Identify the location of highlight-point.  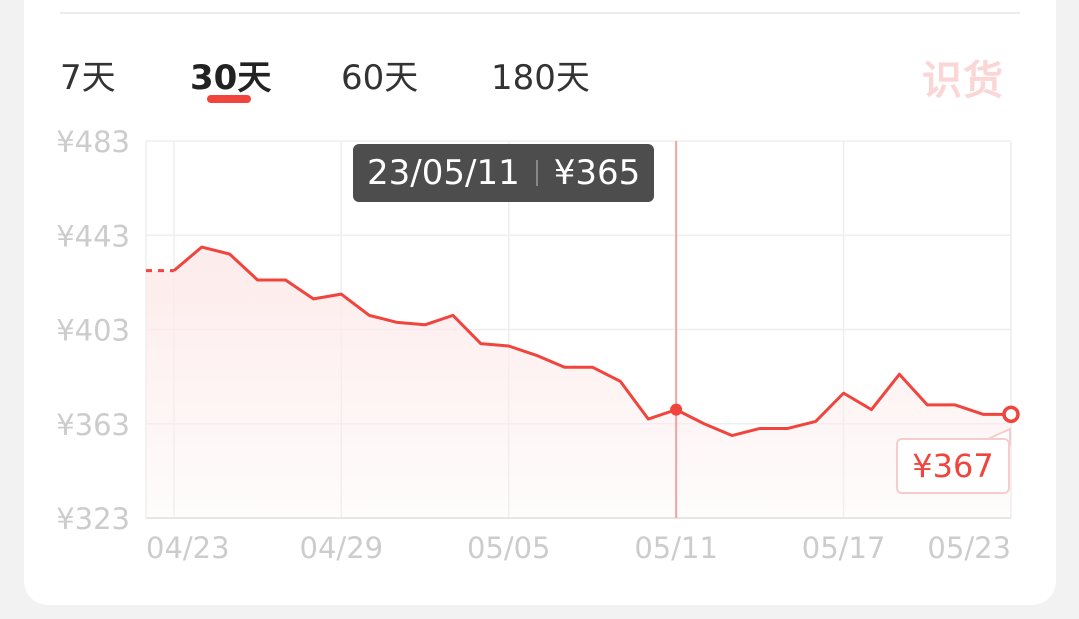
(676, 409).